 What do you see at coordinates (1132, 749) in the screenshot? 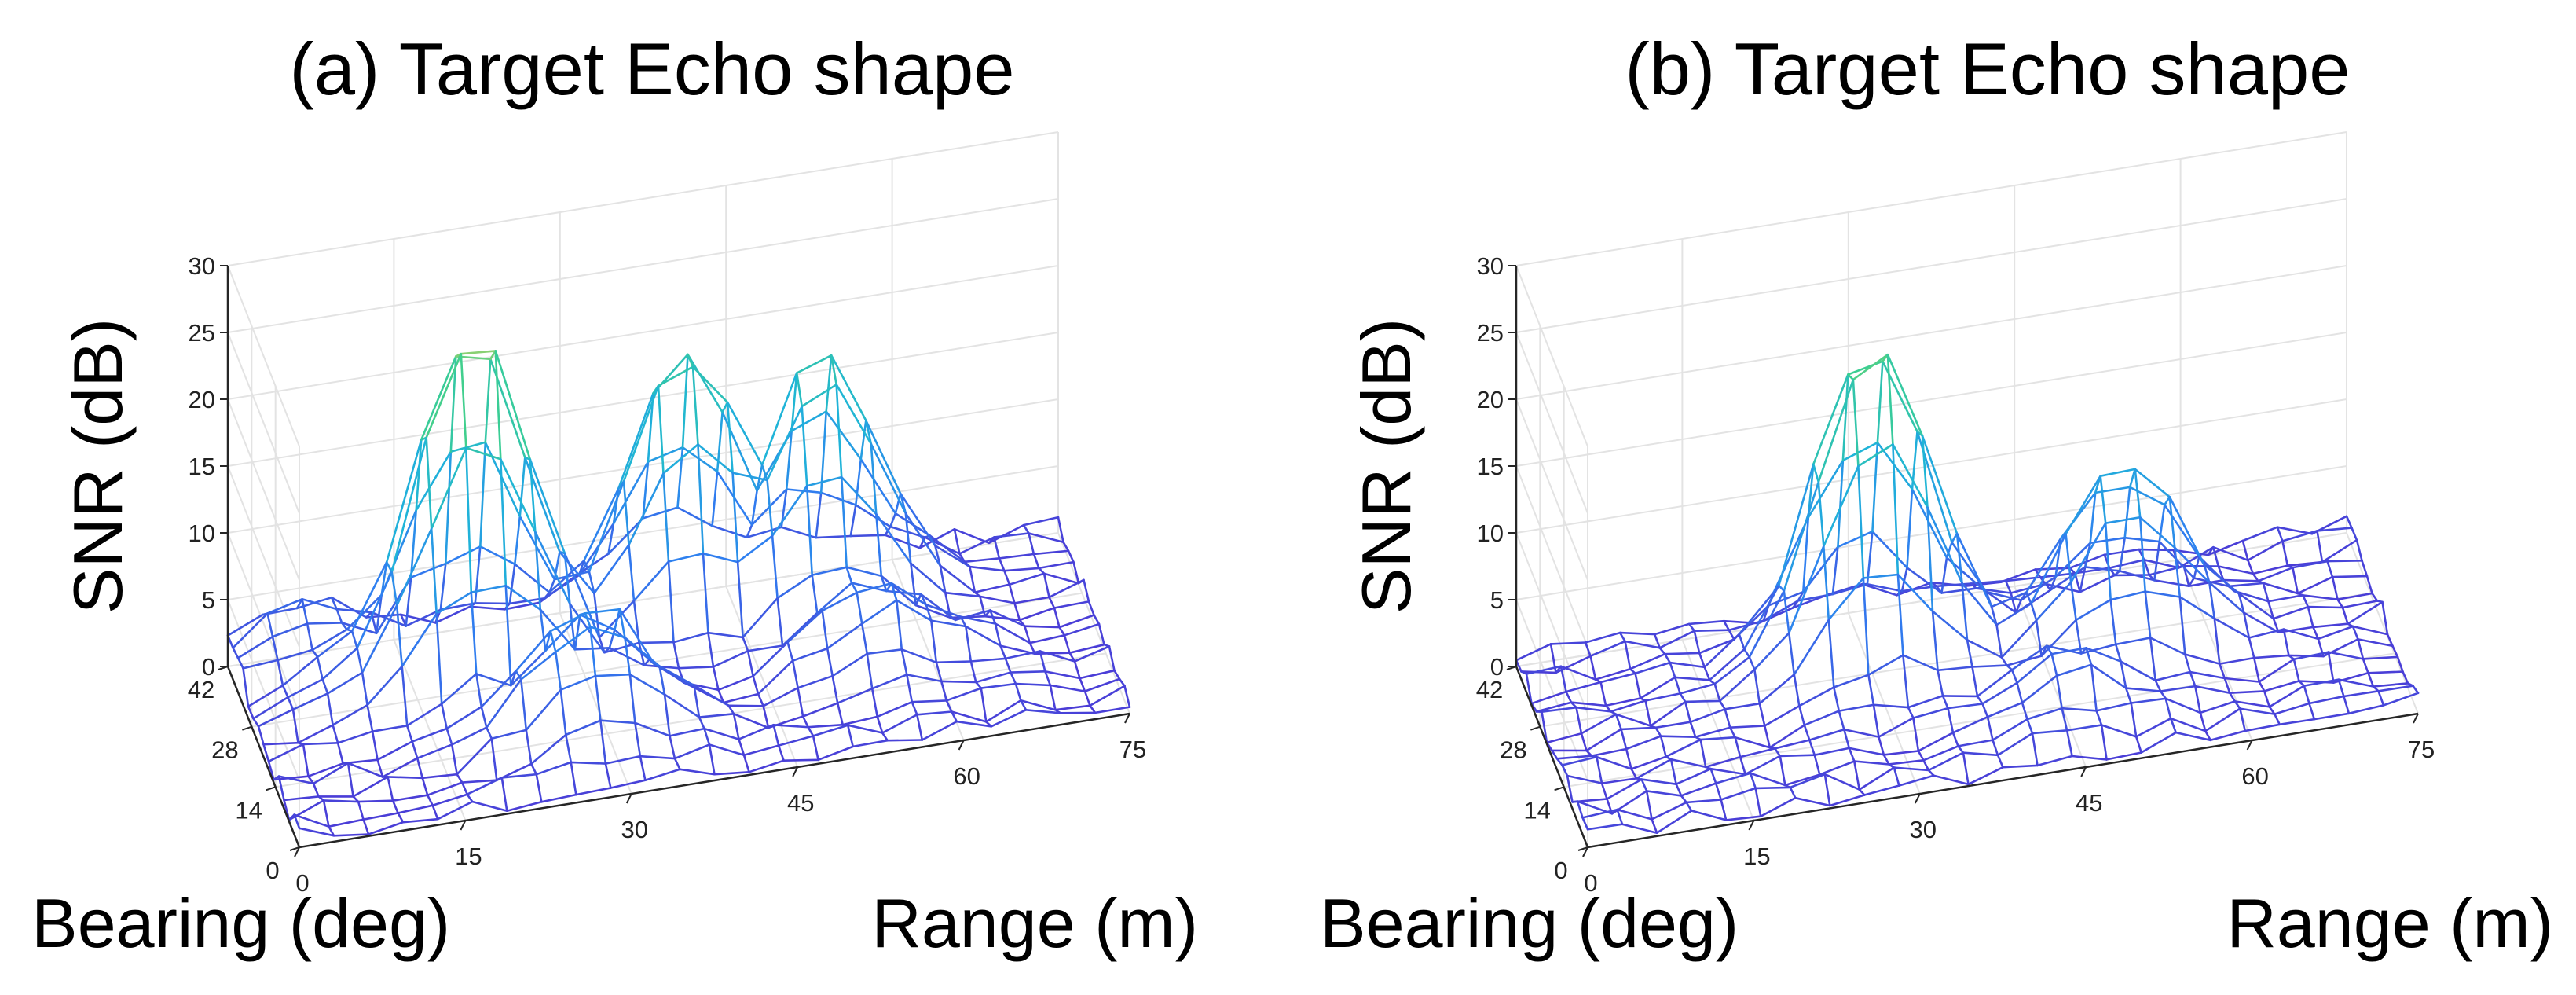
I see `range-tick-label: 75` at bounding box center [1132, 749].